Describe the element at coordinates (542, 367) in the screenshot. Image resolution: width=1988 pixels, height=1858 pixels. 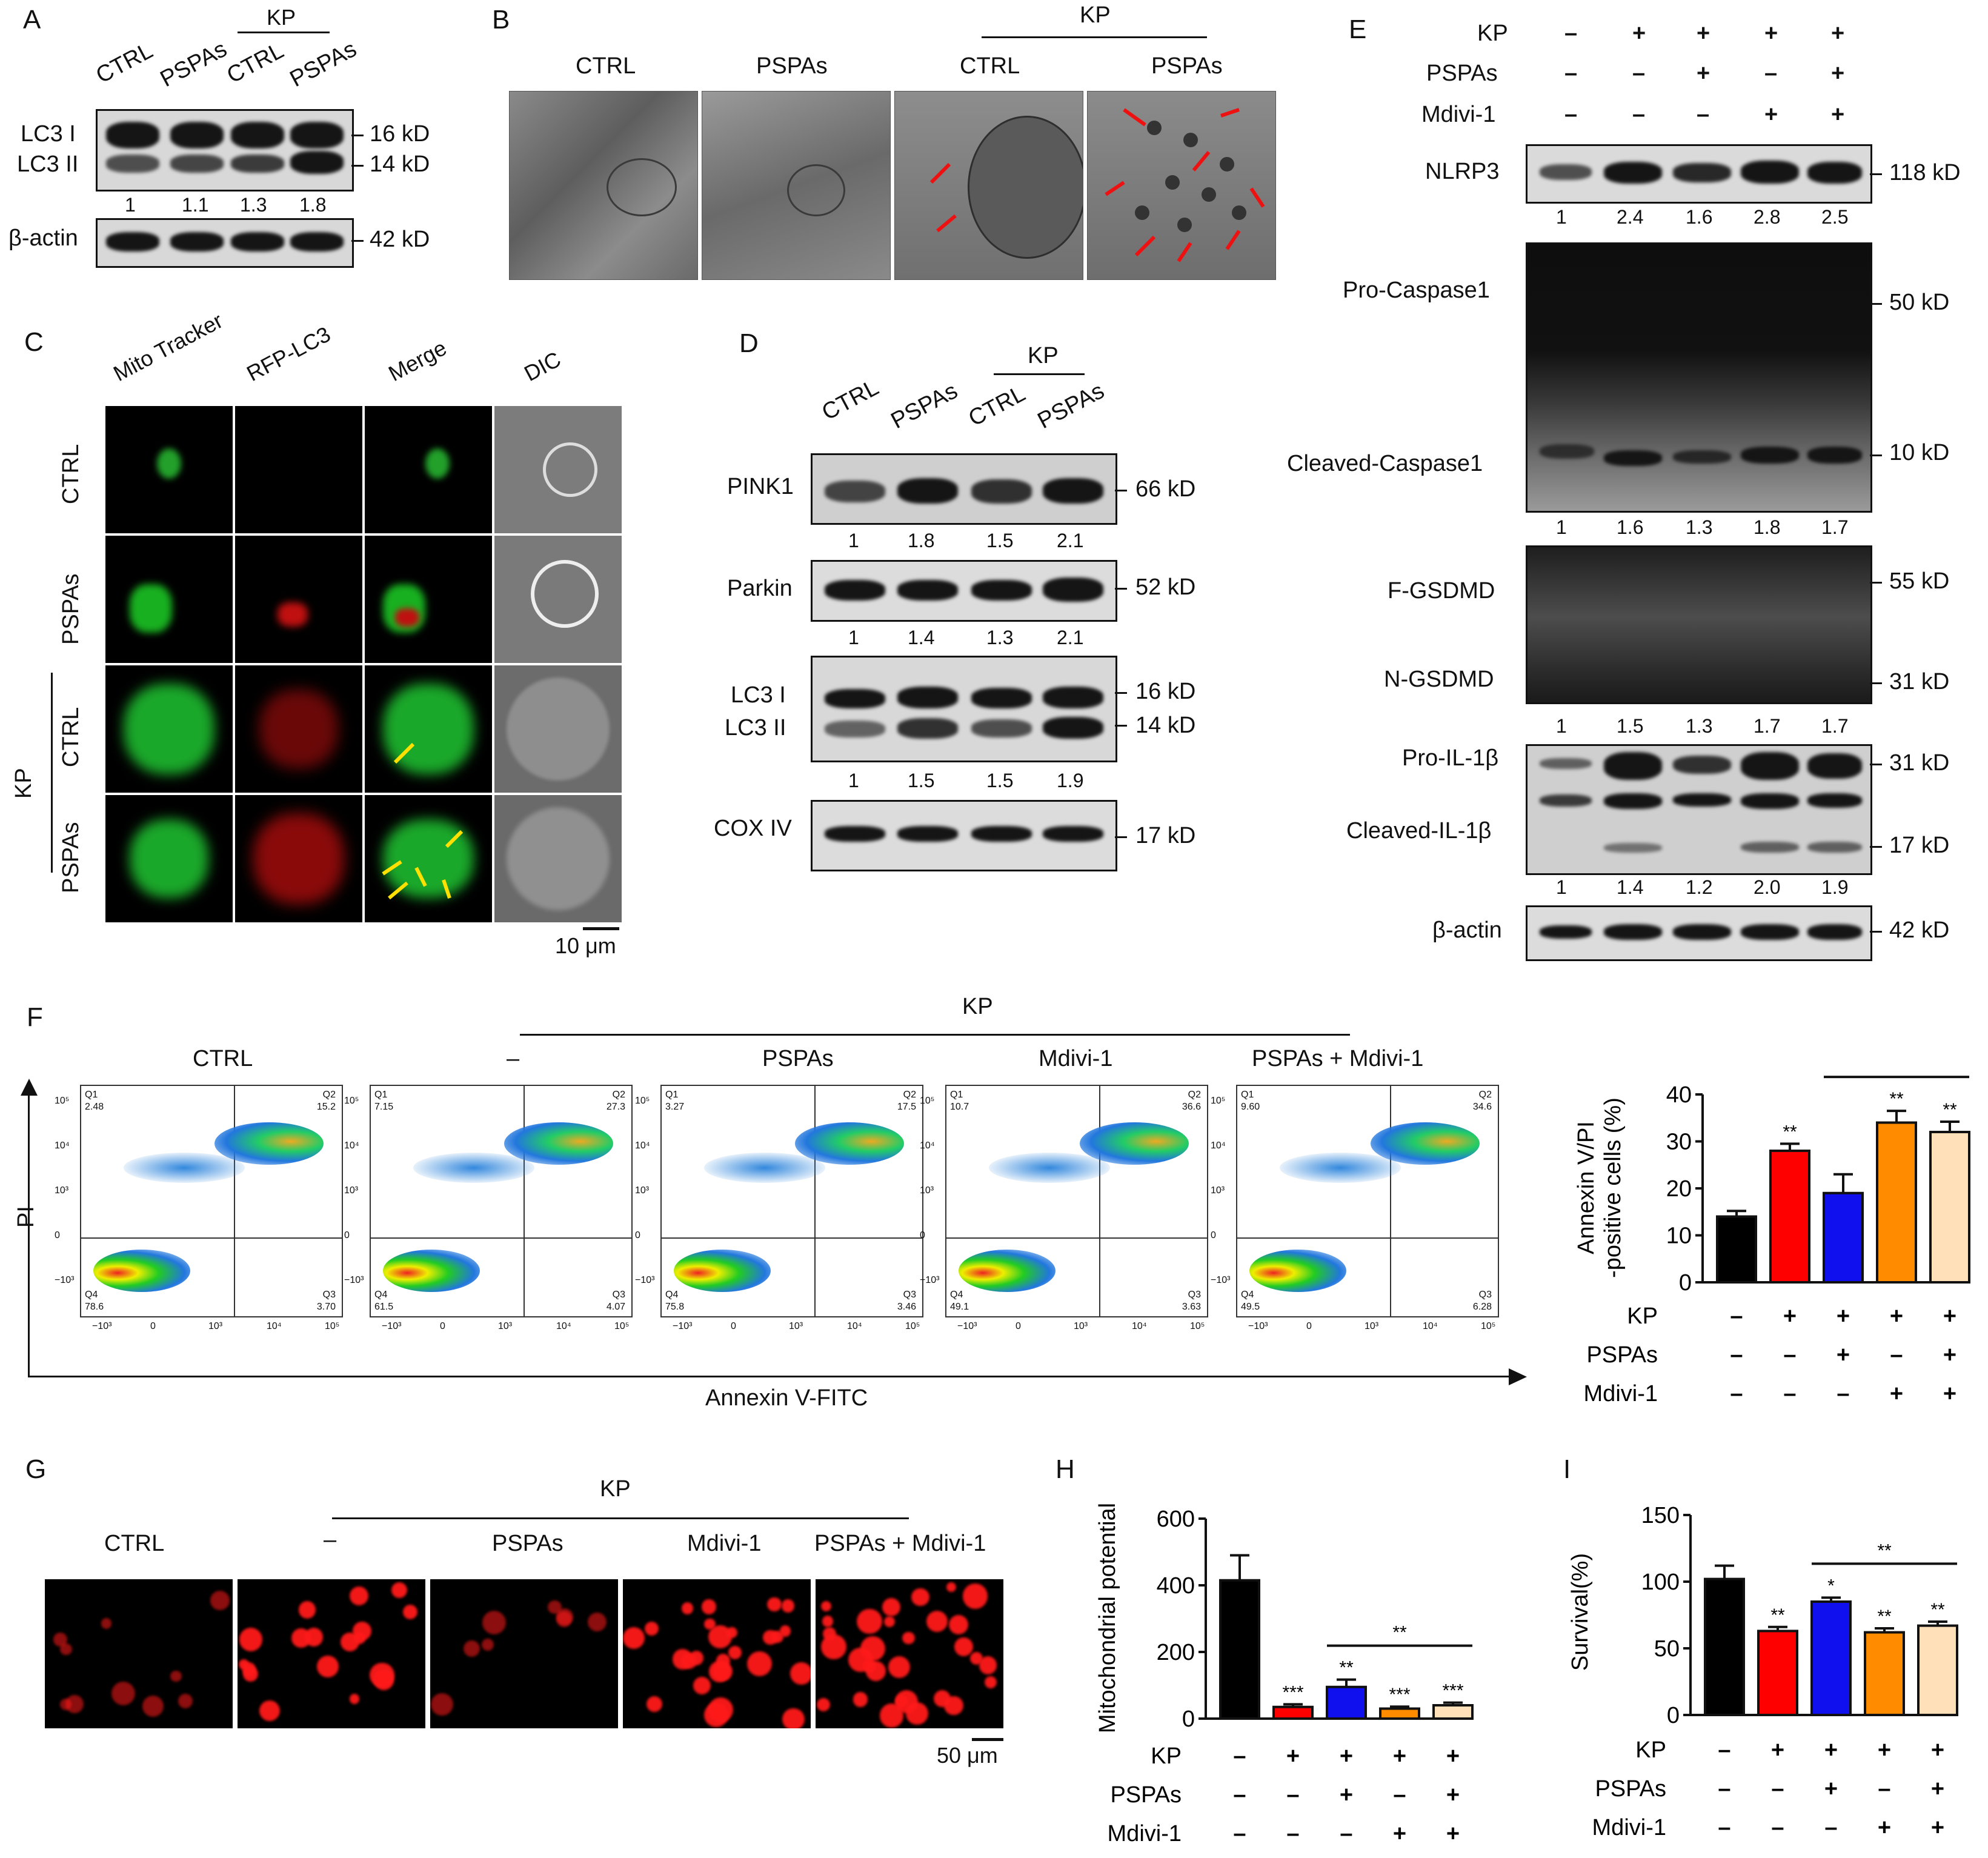
I see `panel-c-col-4: DIC` at that location.